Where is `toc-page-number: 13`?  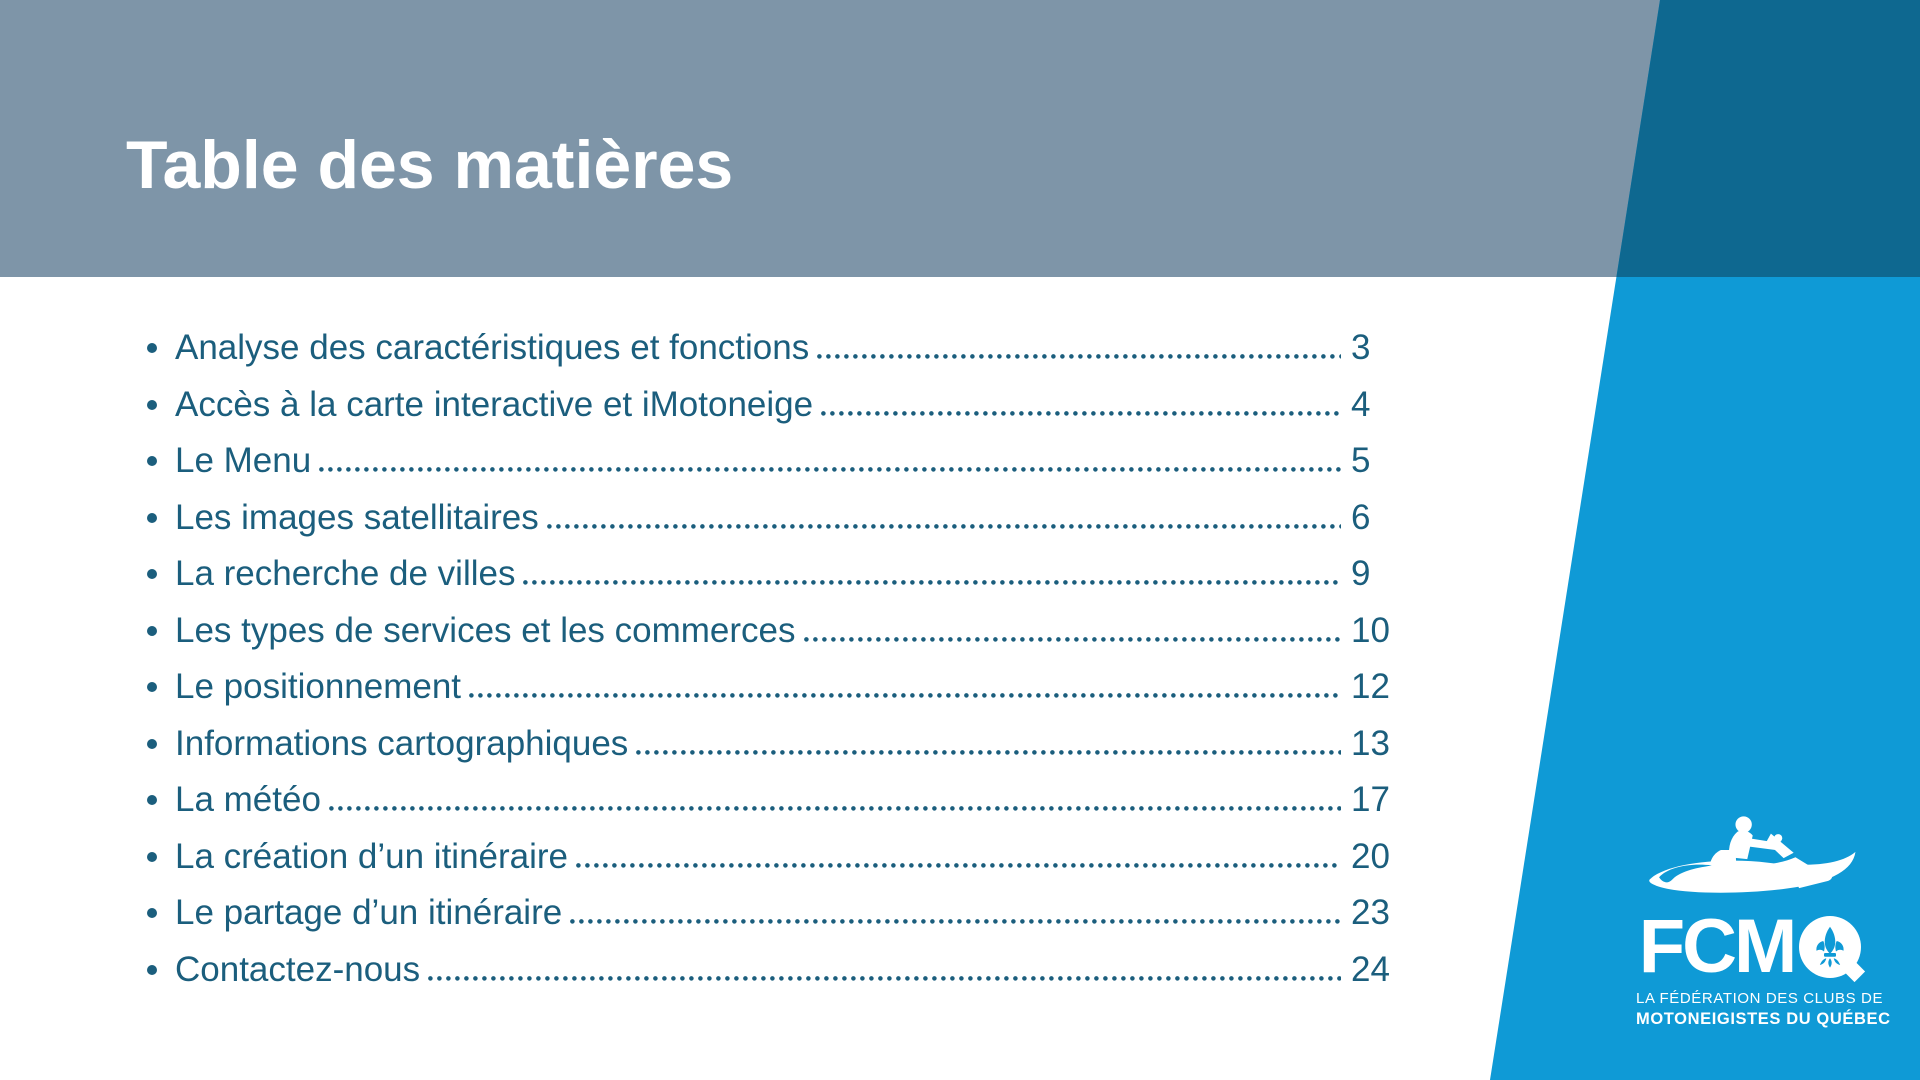
toc-page-number: 13 is located at coordinates (1370, 743).